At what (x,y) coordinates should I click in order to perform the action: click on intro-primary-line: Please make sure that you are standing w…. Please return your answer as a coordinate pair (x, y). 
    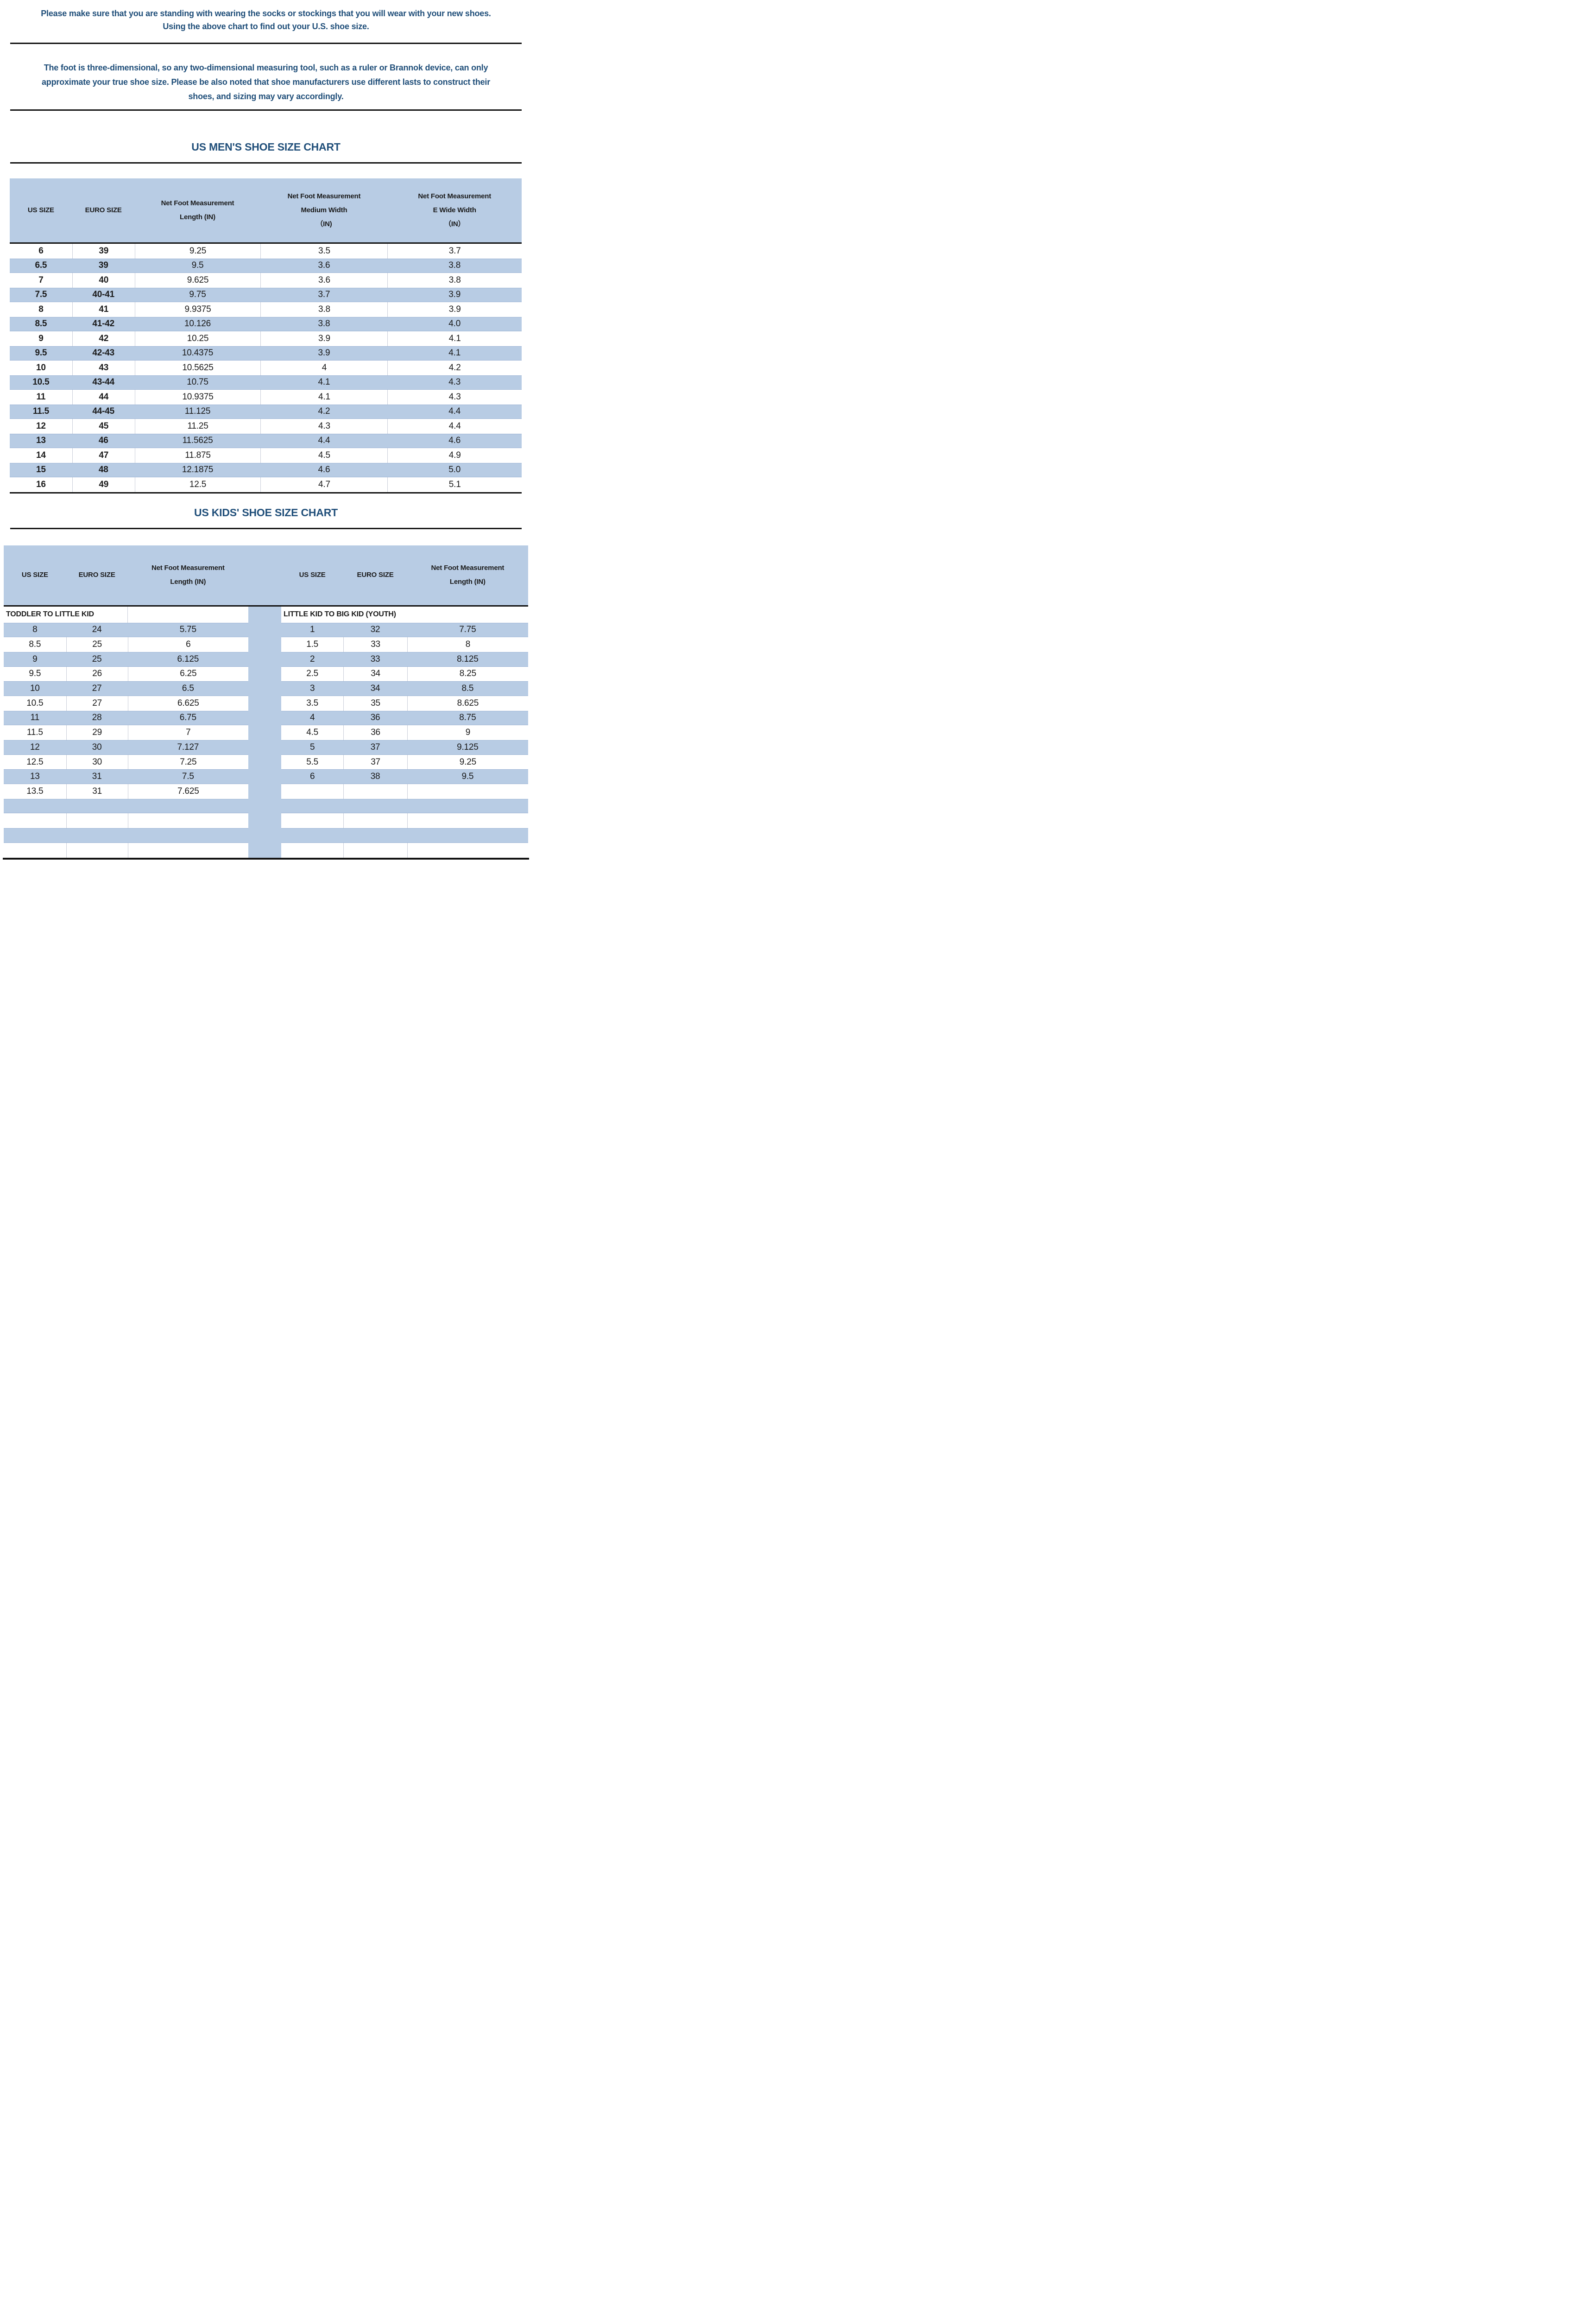
    Looking at the image, I should click on (266, 13).